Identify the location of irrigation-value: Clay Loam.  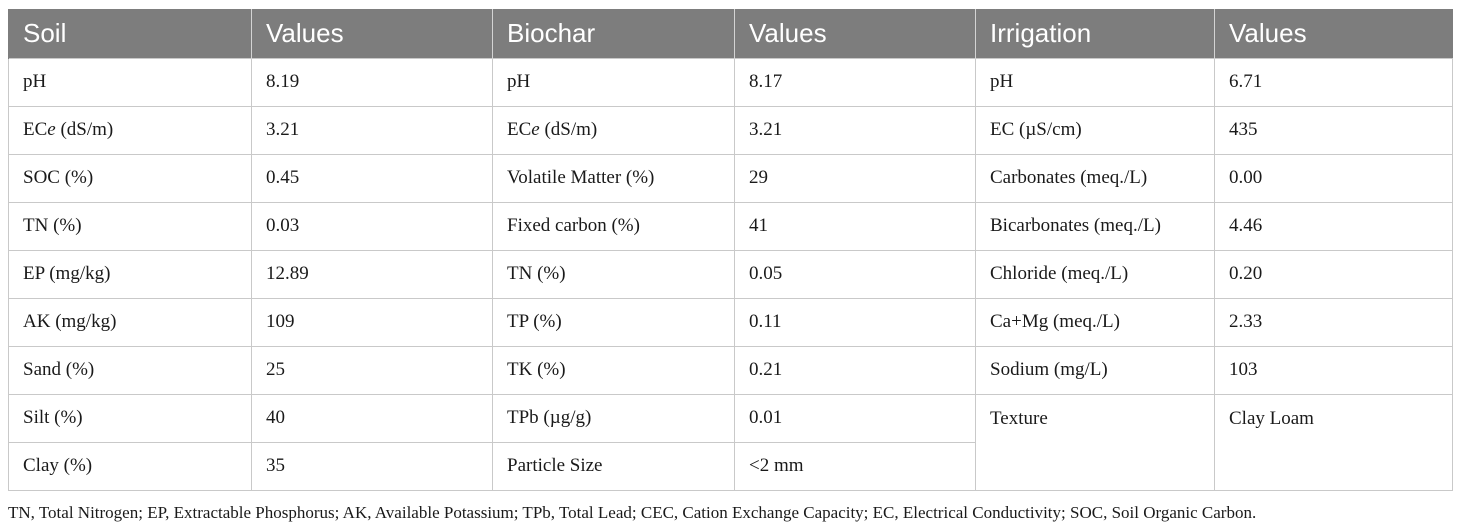
(1333, 442).